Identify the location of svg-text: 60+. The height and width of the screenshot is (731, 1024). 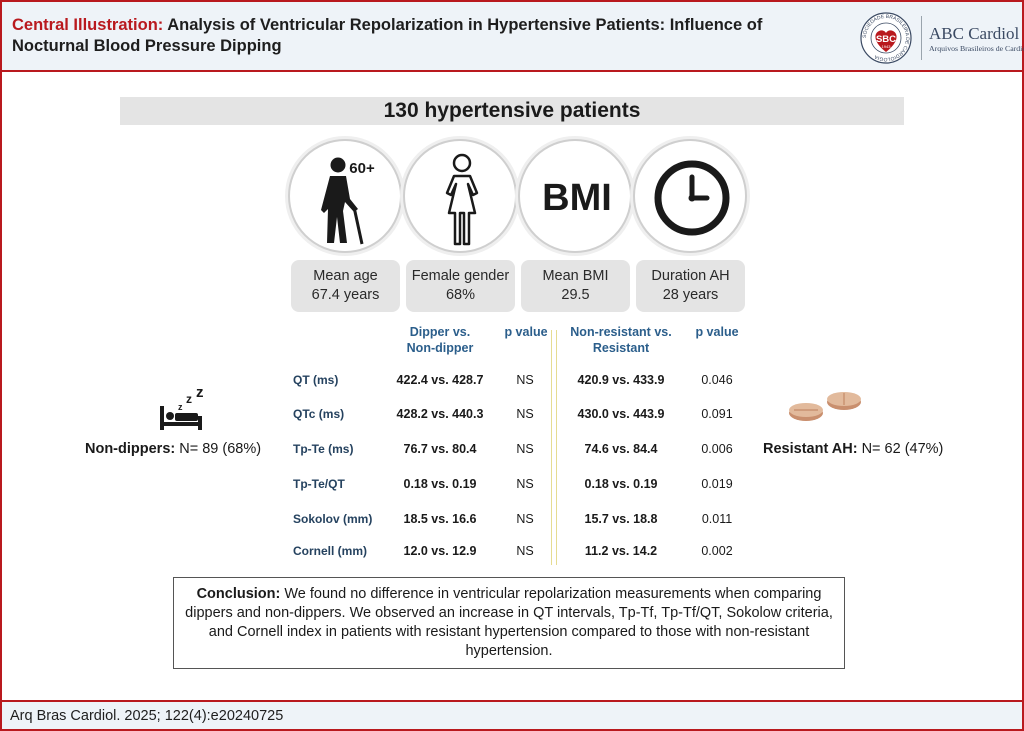
(362, 168).